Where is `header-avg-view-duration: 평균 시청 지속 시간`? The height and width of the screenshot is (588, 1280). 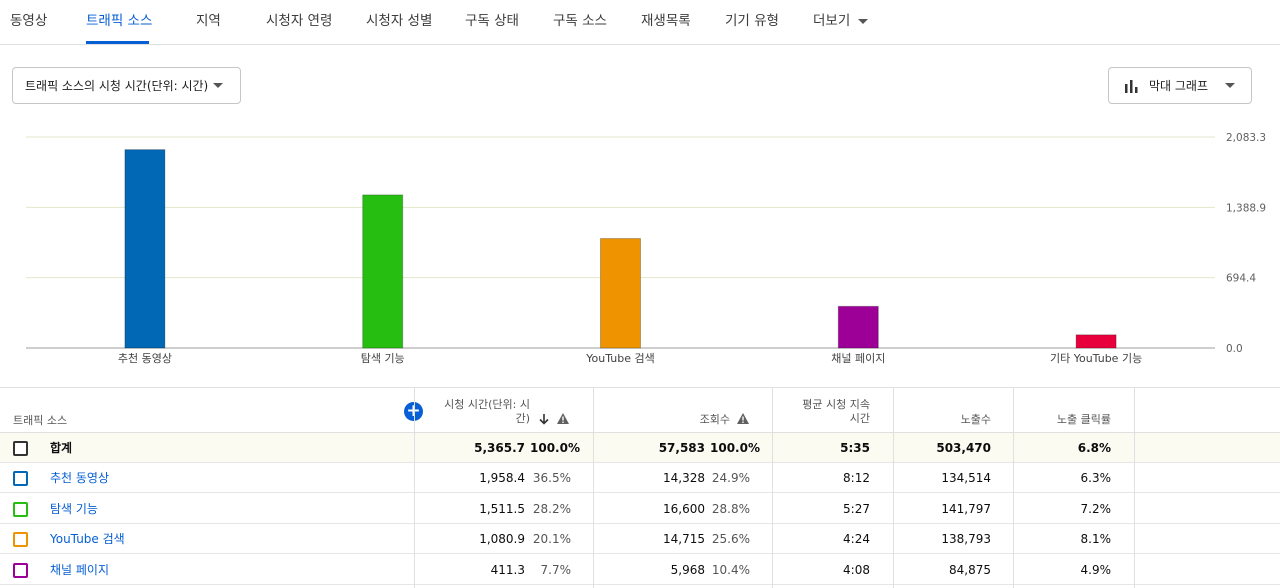 header-avg-view-duration: 평균 시청 지속 시간 is located at coordinates (836, 411).